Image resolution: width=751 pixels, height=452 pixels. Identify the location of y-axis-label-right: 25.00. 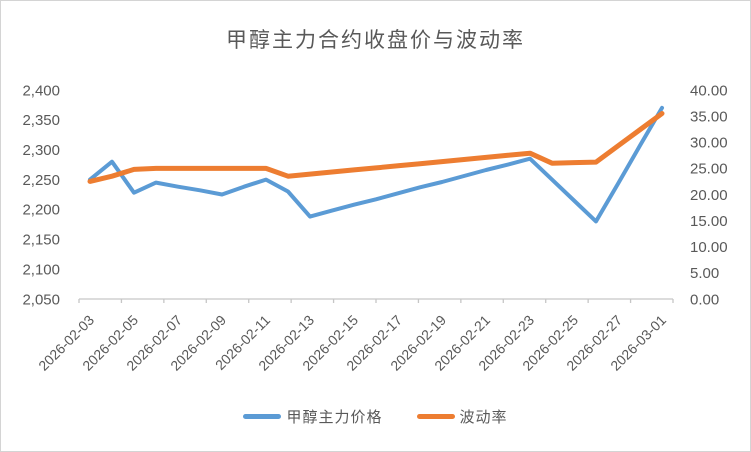
(709, 169).